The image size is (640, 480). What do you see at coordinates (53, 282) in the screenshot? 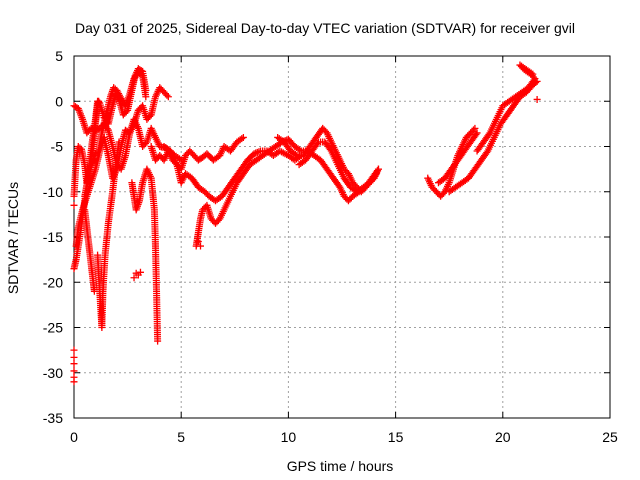
I see `y-tick-label: -20` at bounding box center [53, 282].